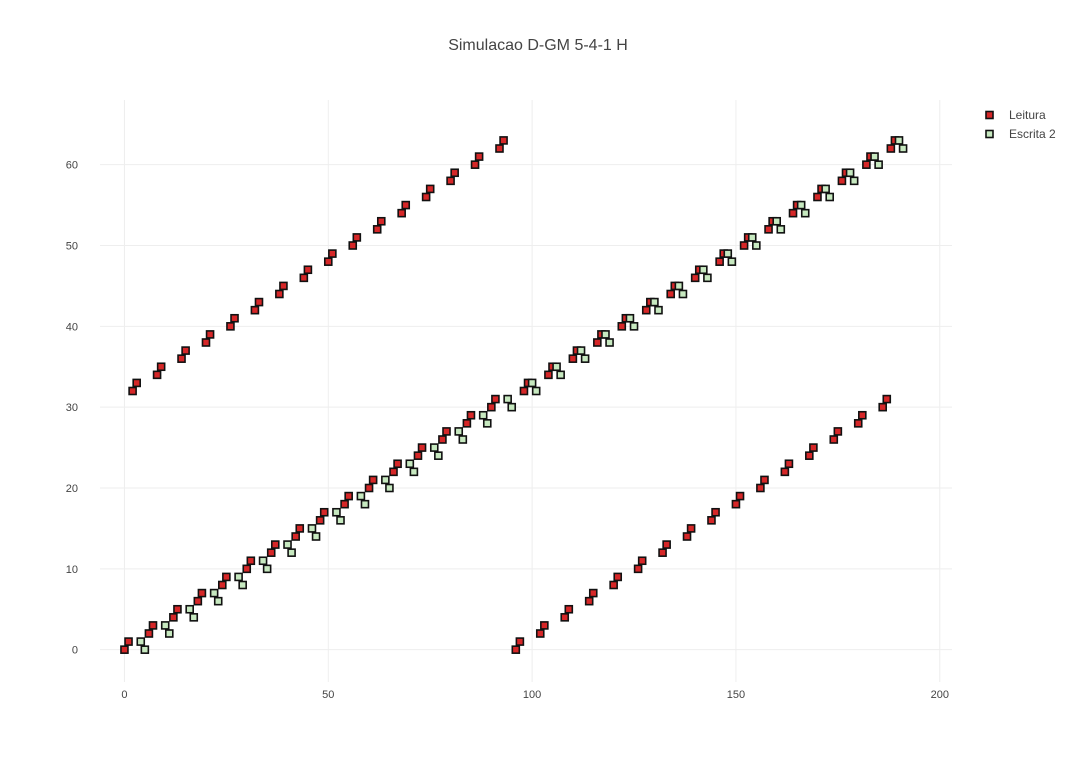  I want to click on y-tick-label: 0, so click(75, 651).